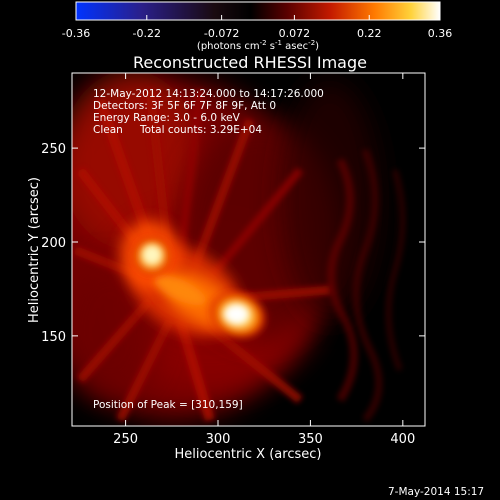 The width and height of the screenshot is (500, 500). What do you see at coordinates (208, 94) in the screenshot?
I see `time-range-text: 12-May-2012 14:13:24.000 to 14:17:26.000` at bounding box center [208, 94].